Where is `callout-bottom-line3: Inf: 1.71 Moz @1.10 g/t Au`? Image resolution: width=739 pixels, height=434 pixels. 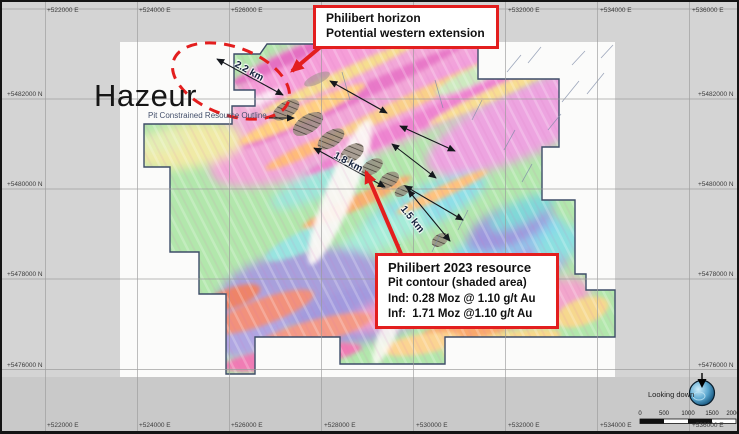
callout-bottom-line3: Inf: 1.71 Moz @1.10 g/t Au is located at coordinates (460, 314).